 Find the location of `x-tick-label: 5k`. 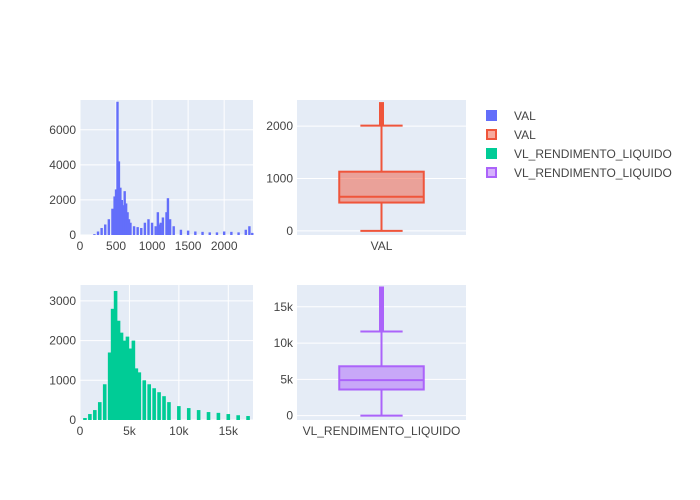

x-tick-label: 5k is located at coordinates (130, 431).